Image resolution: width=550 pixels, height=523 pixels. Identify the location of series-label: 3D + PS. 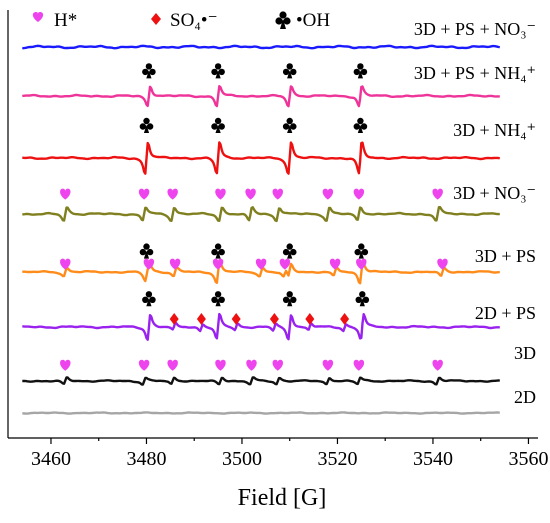
(505, 256).